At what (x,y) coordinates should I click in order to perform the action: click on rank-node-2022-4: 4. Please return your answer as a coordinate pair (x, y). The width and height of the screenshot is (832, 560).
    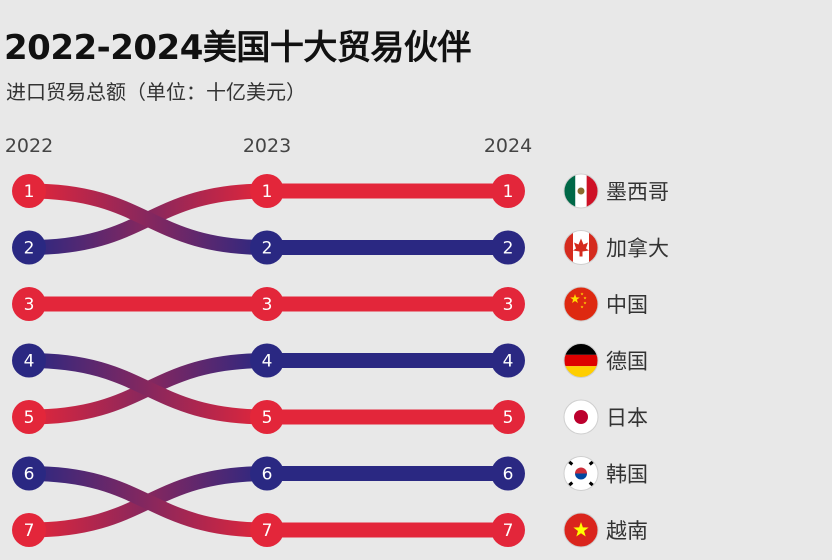
    Looking at the image, I should click on (29, 360).